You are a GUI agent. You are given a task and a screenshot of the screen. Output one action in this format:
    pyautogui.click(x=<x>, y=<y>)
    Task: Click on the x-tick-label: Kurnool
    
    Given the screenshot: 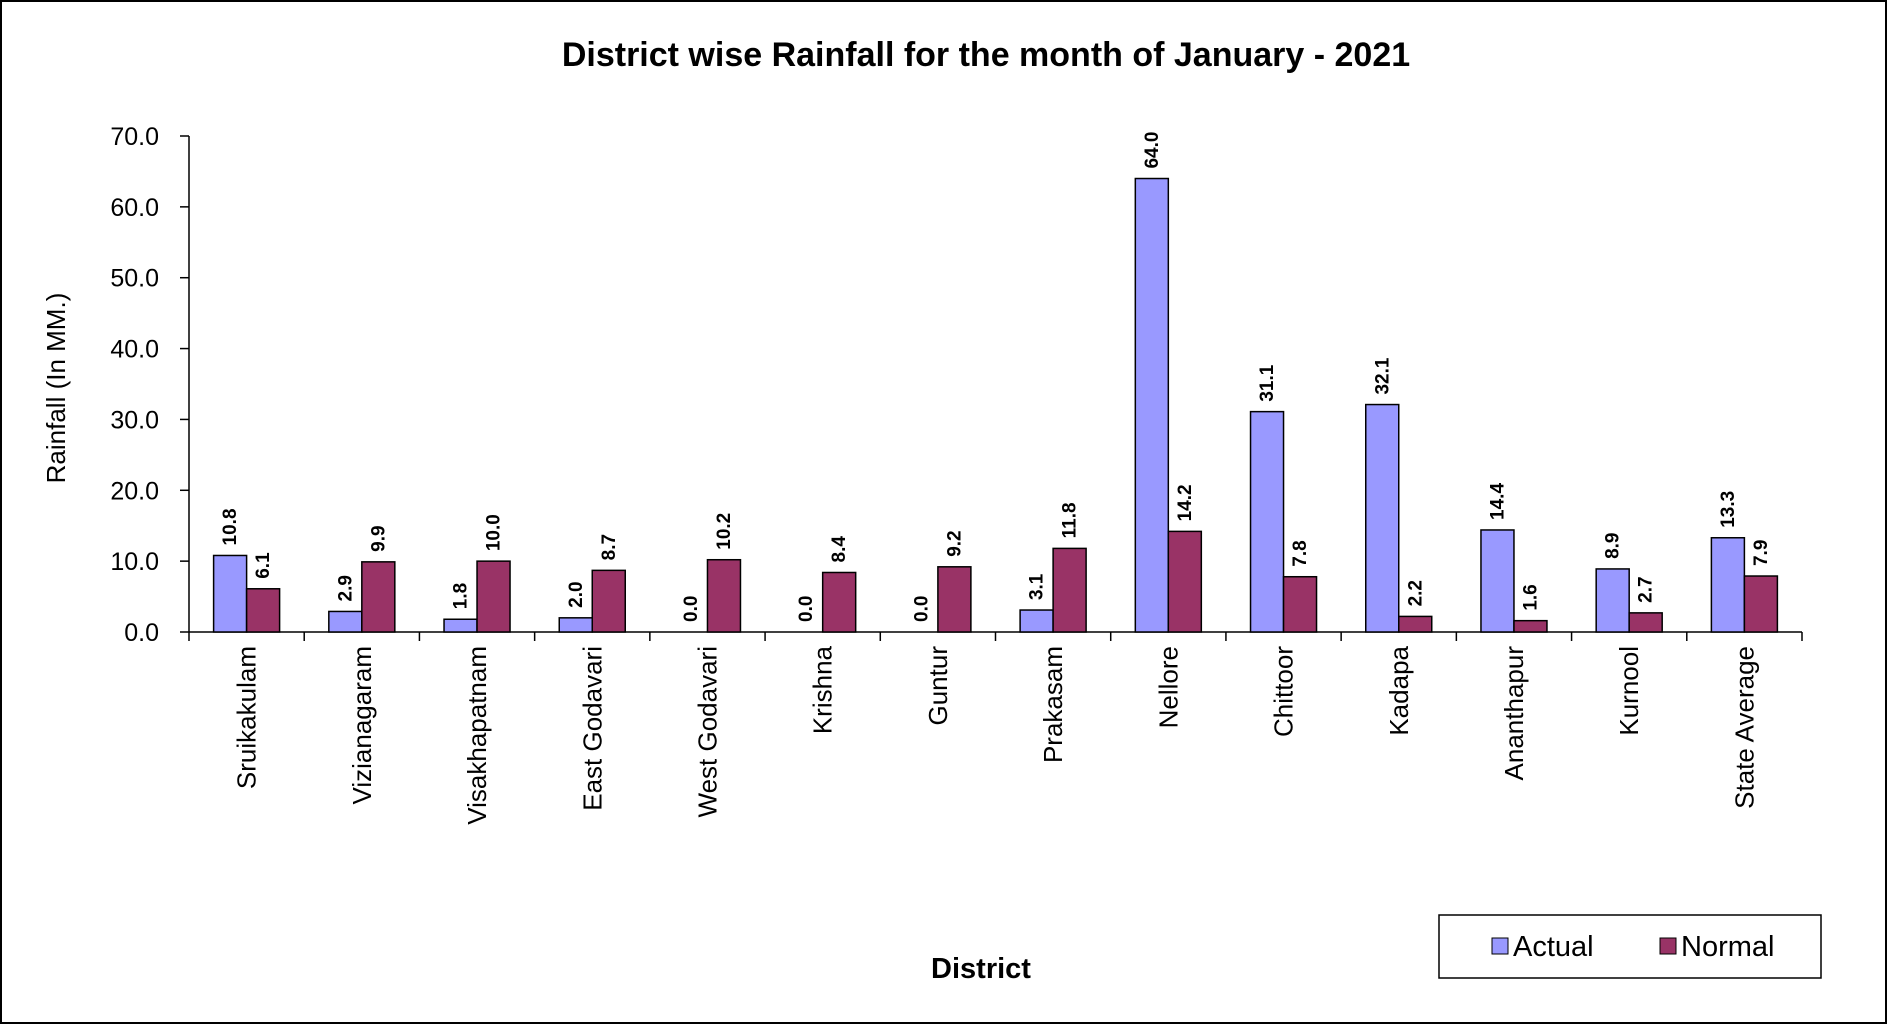 What is the action you would take?
    pyautogui.click(x=1629, y=691)
    